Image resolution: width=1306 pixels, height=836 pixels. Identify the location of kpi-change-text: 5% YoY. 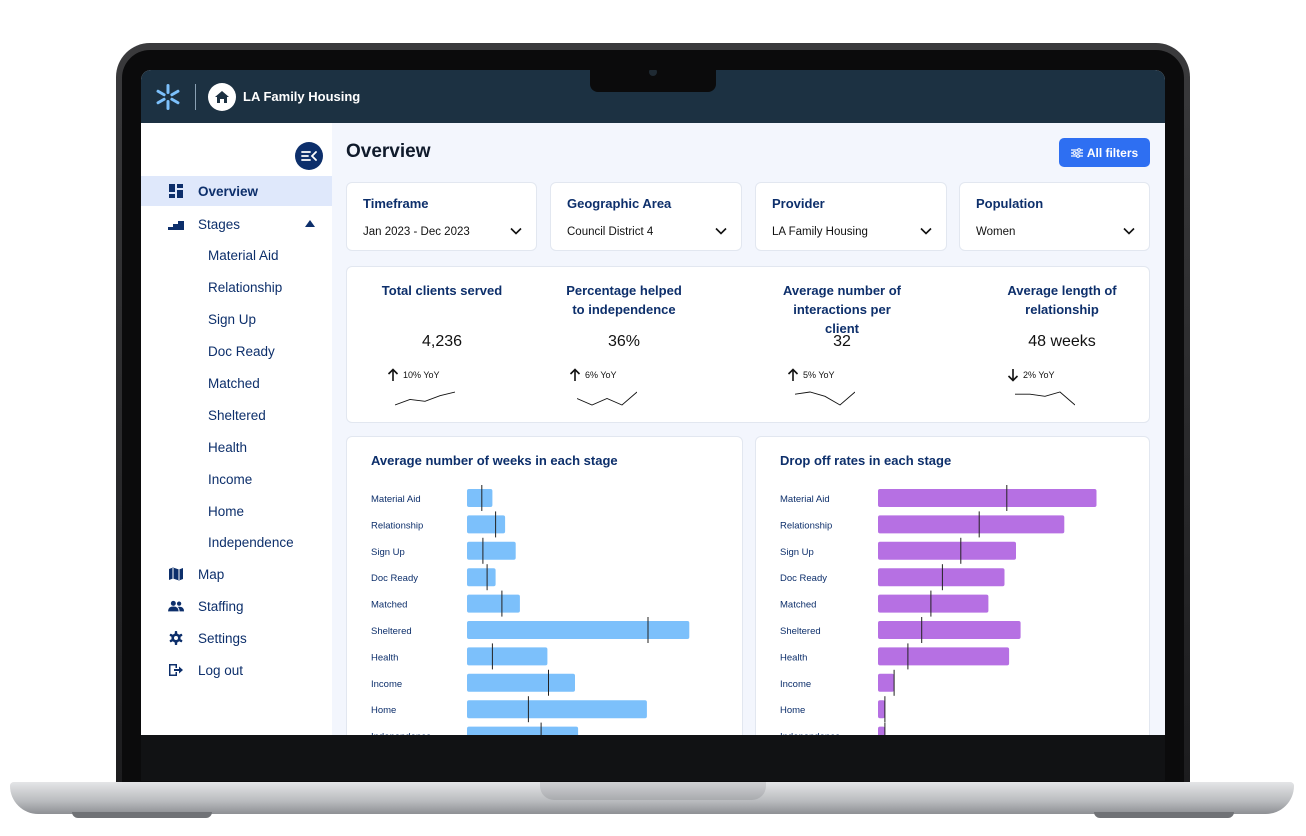
(819, 375).